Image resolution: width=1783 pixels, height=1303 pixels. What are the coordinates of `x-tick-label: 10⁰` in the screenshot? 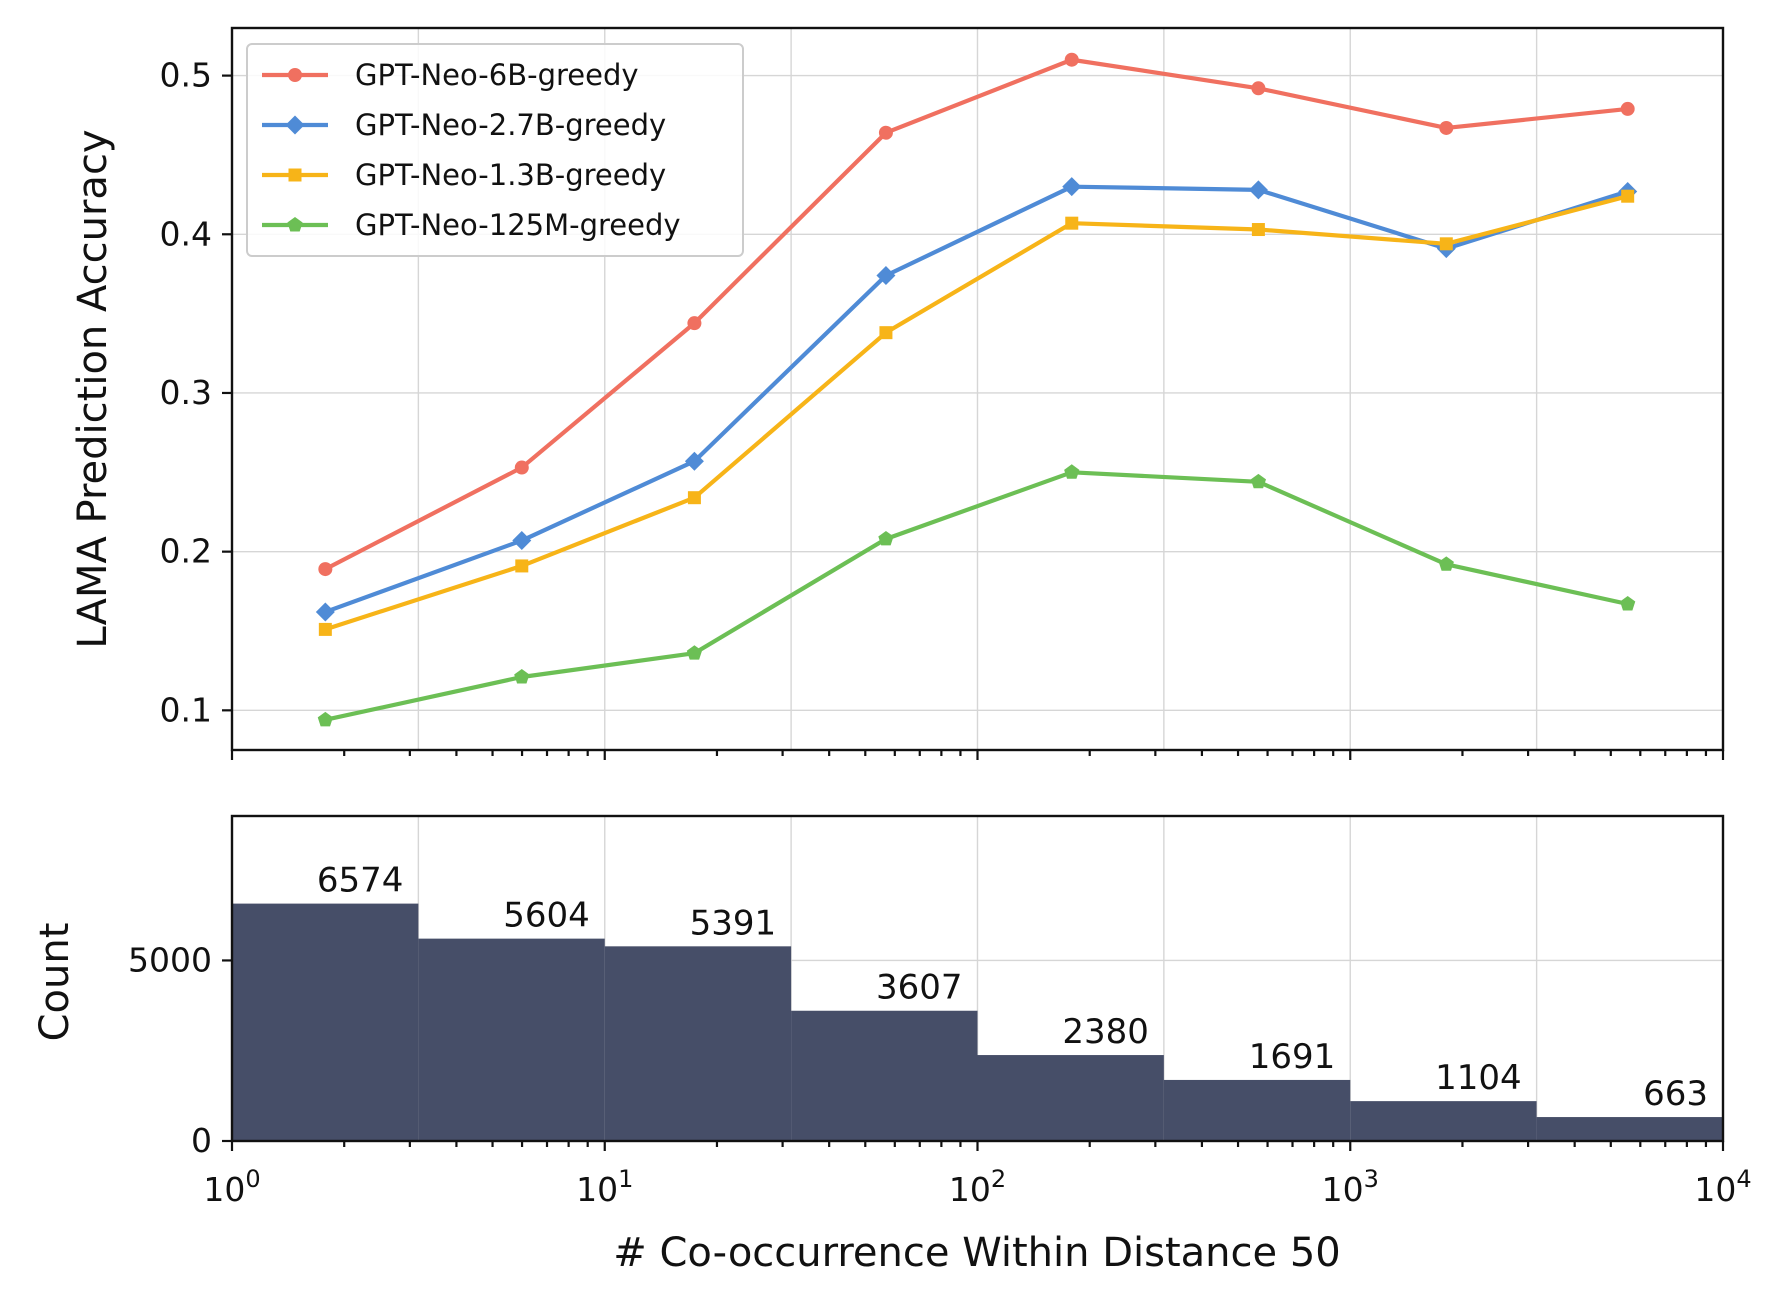 It's located at (231, 1187).